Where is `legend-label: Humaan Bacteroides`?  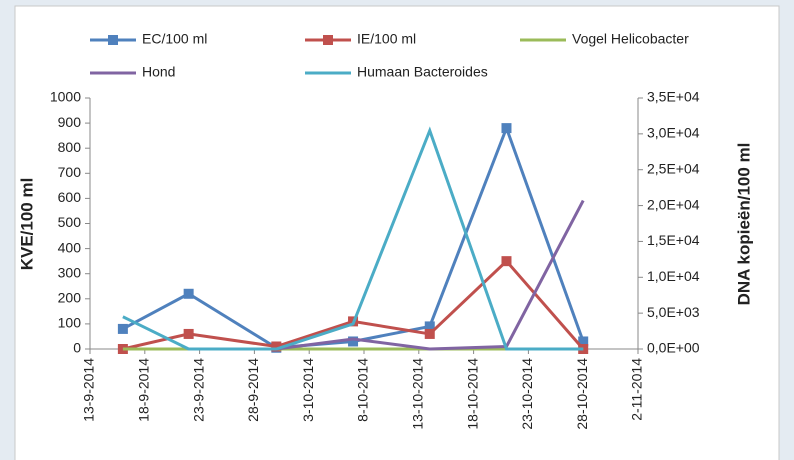 legend-label: Humaan Bacteroides is located at coordinates (422, 72).